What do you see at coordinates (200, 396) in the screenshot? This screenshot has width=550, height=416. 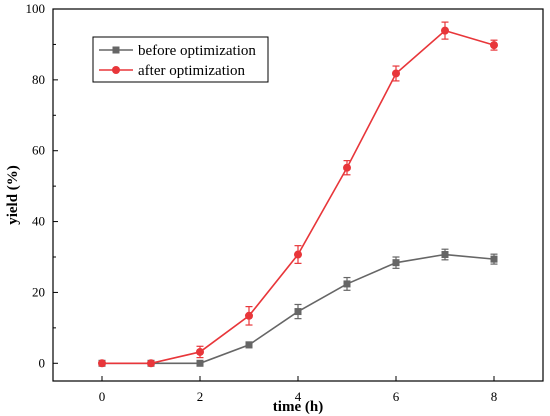 I see `x-tick-label: 2` at bounding box center [200, 396].